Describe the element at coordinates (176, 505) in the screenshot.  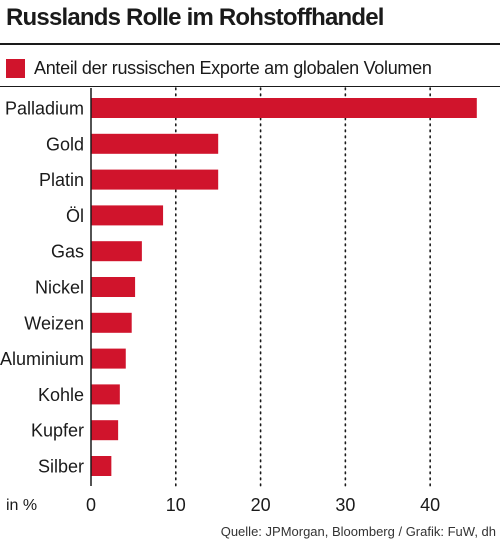
I see `x-tick-label-10: 10` at that location.